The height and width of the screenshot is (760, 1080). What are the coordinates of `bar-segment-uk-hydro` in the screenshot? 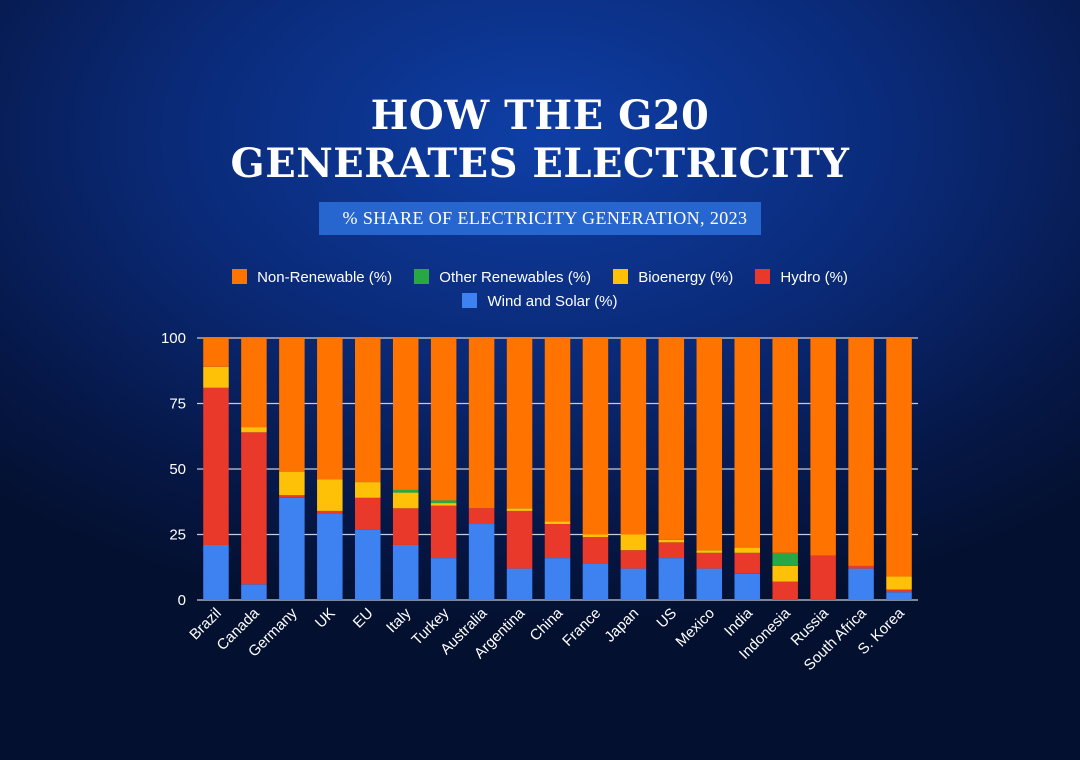 It's located at (330, 512).